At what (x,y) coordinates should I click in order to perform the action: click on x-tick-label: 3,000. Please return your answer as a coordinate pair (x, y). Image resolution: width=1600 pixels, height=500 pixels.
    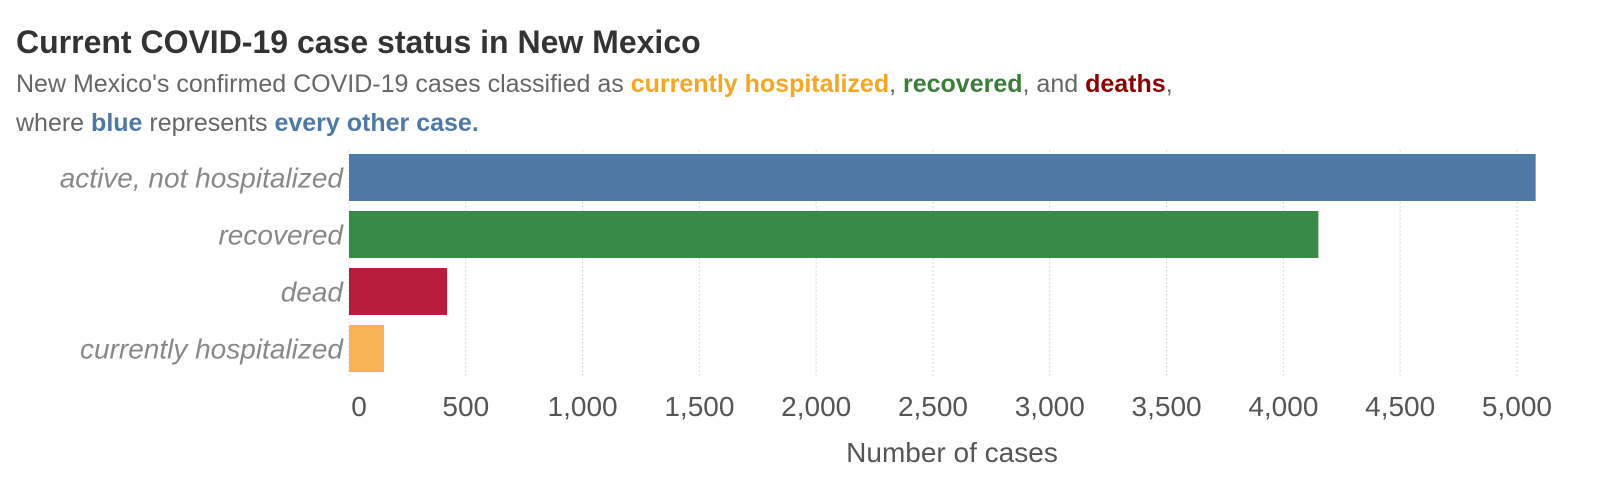
    Looking at the image, I should click on (1050, 406).